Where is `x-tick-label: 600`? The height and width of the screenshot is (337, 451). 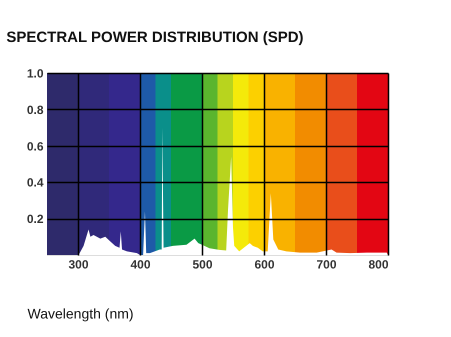 x-tick-label: 600 is located at coordinates (264, 265).